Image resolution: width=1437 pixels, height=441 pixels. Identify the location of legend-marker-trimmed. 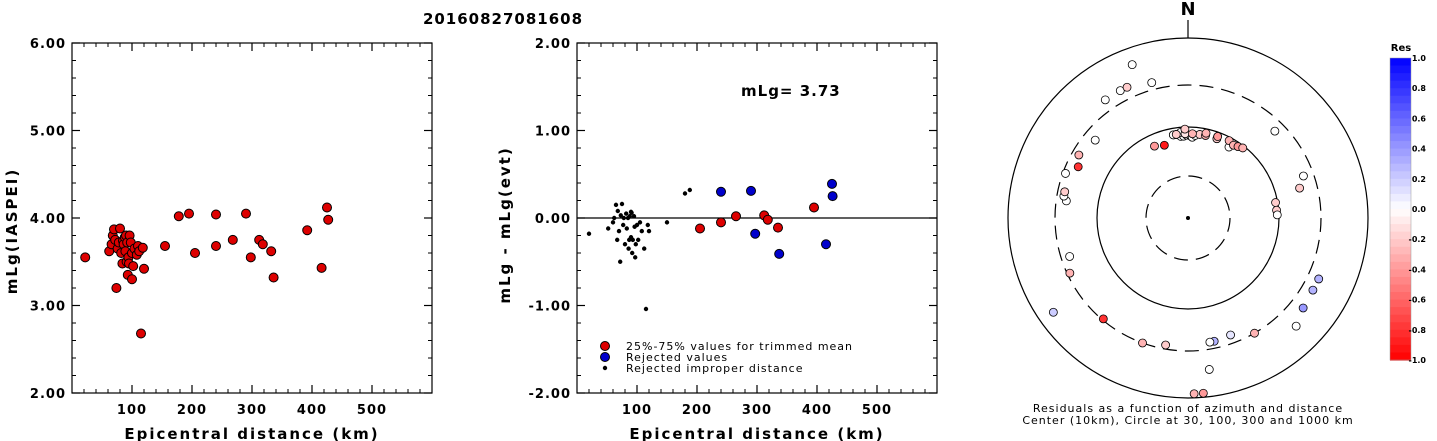
(605, 346).